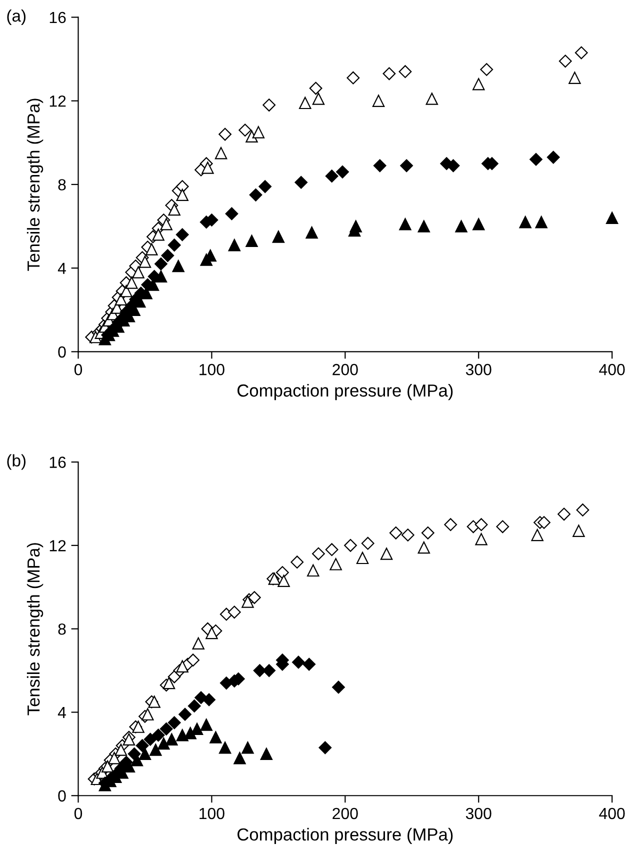 Image resolution: width=631 pixels, height=862 pixels. What do you see at coordinates (16, 462) in the screenshot?
I see `text: (b)` at bounding box center [16, 462].